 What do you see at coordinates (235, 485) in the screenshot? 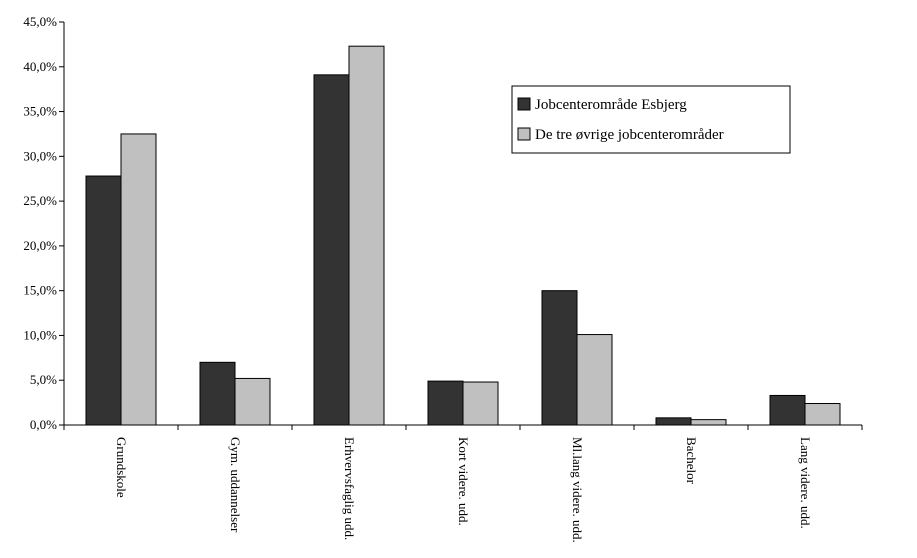
I see `category-label: Gym. uddannelser` at bounding box center [235, 485].